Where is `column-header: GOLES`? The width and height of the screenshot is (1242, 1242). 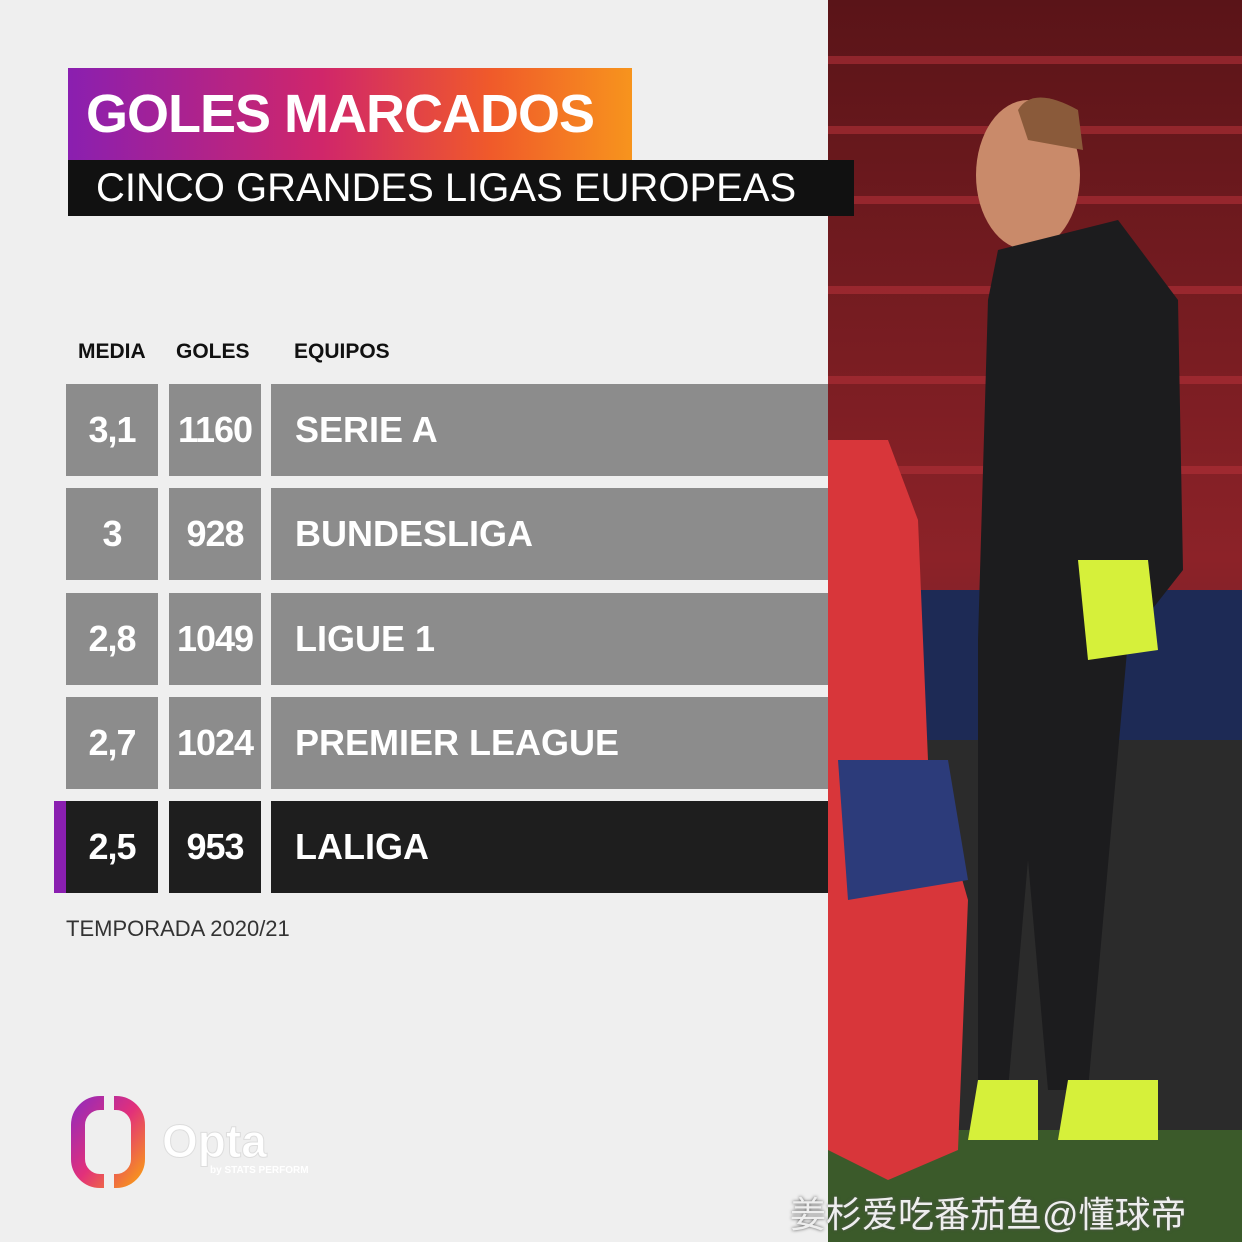
column-header: GOLES is located at coordinates (213, 351).